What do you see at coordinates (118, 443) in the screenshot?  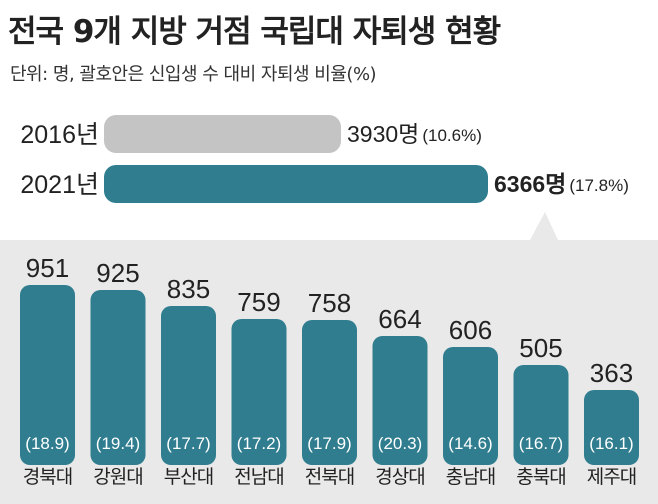 I see `vbar-ratio-label: (19.4)` at bounding box center [118, 443].